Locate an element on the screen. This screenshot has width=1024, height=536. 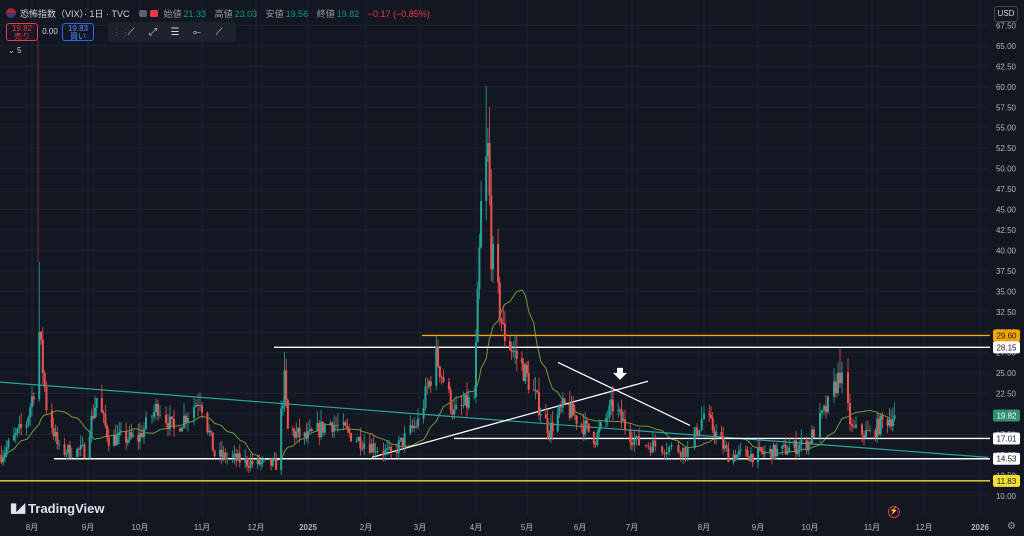
indicator-toggle: ⌄ 5 is located at coordinates (15, 50).